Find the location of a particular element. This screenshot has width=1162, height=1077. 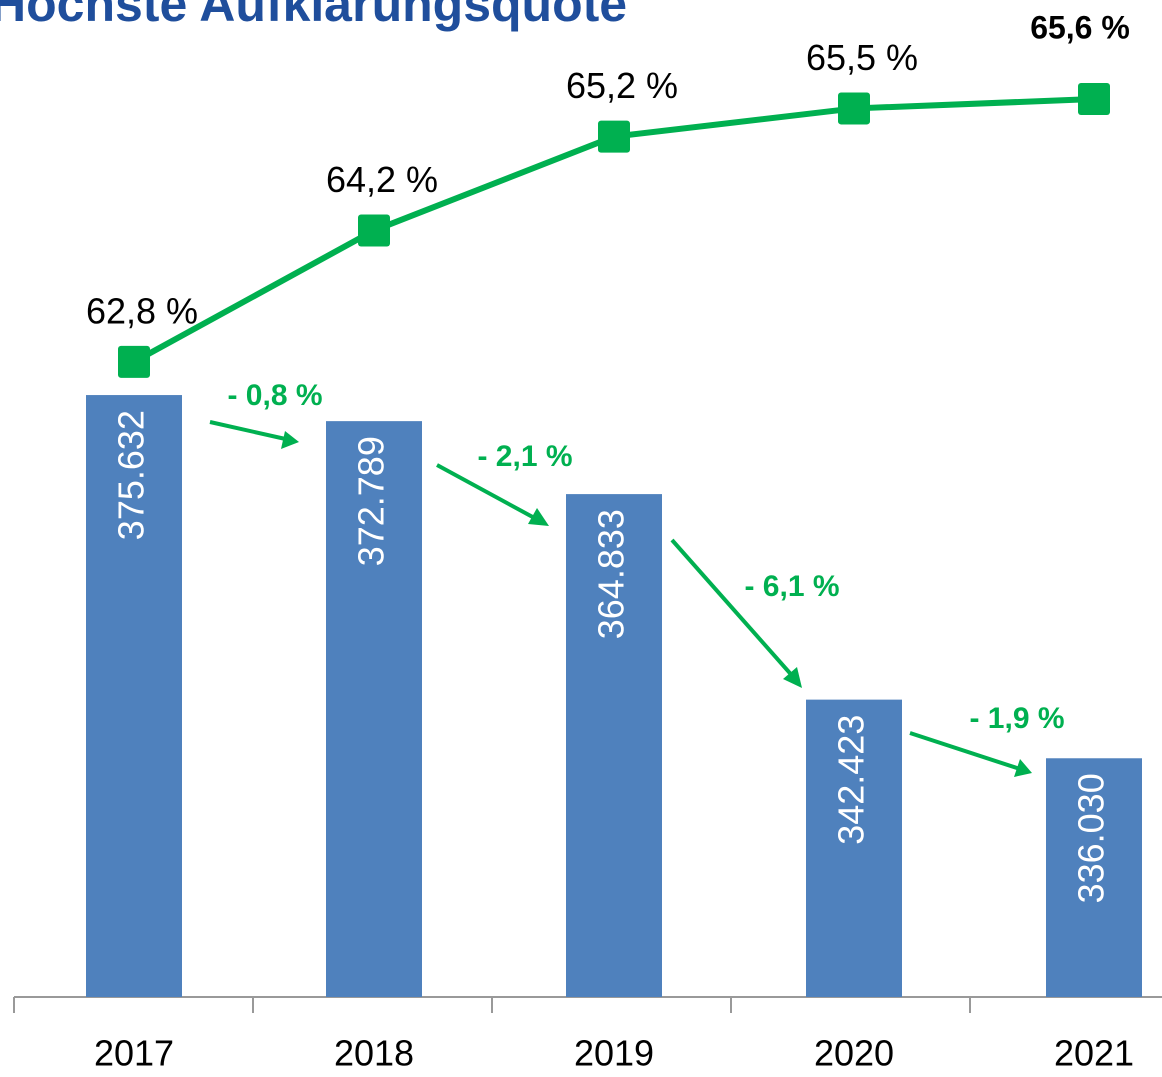

x-tick-label: 2017 is located at coordinates (134, 1053).